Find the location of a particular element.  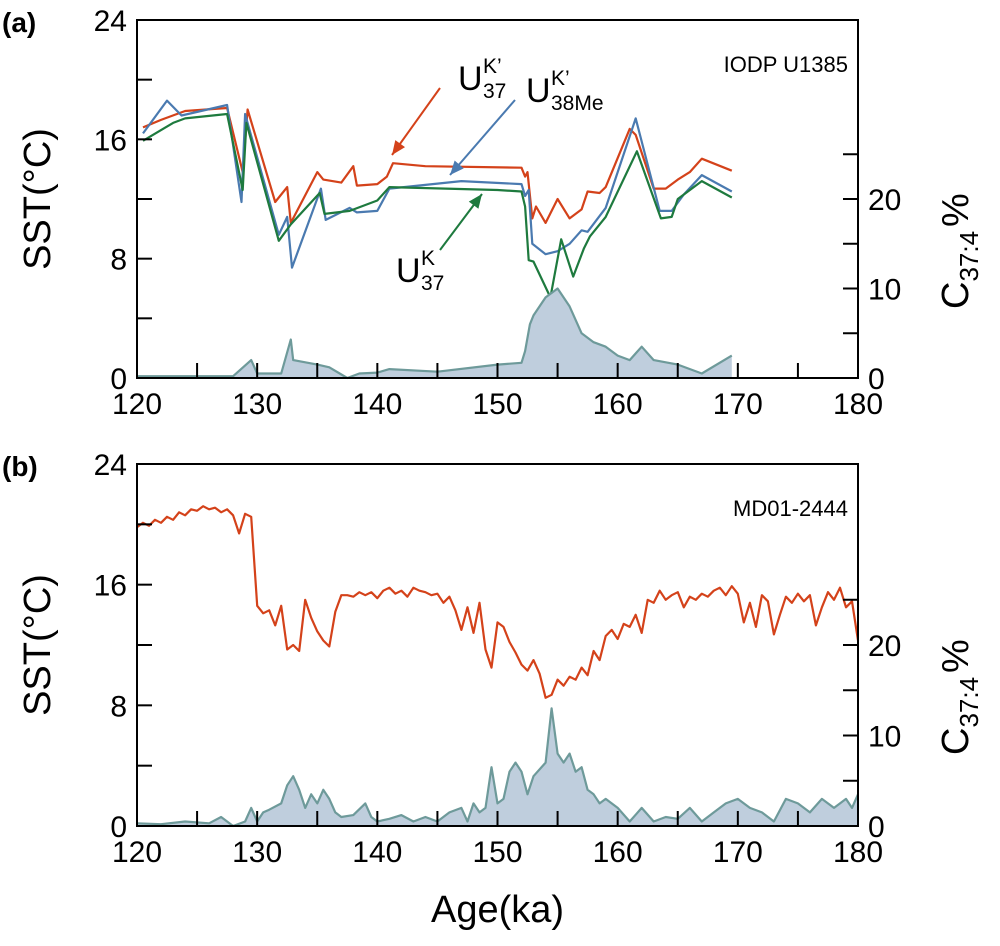

arrow-line is located at coordinates (482, 137).